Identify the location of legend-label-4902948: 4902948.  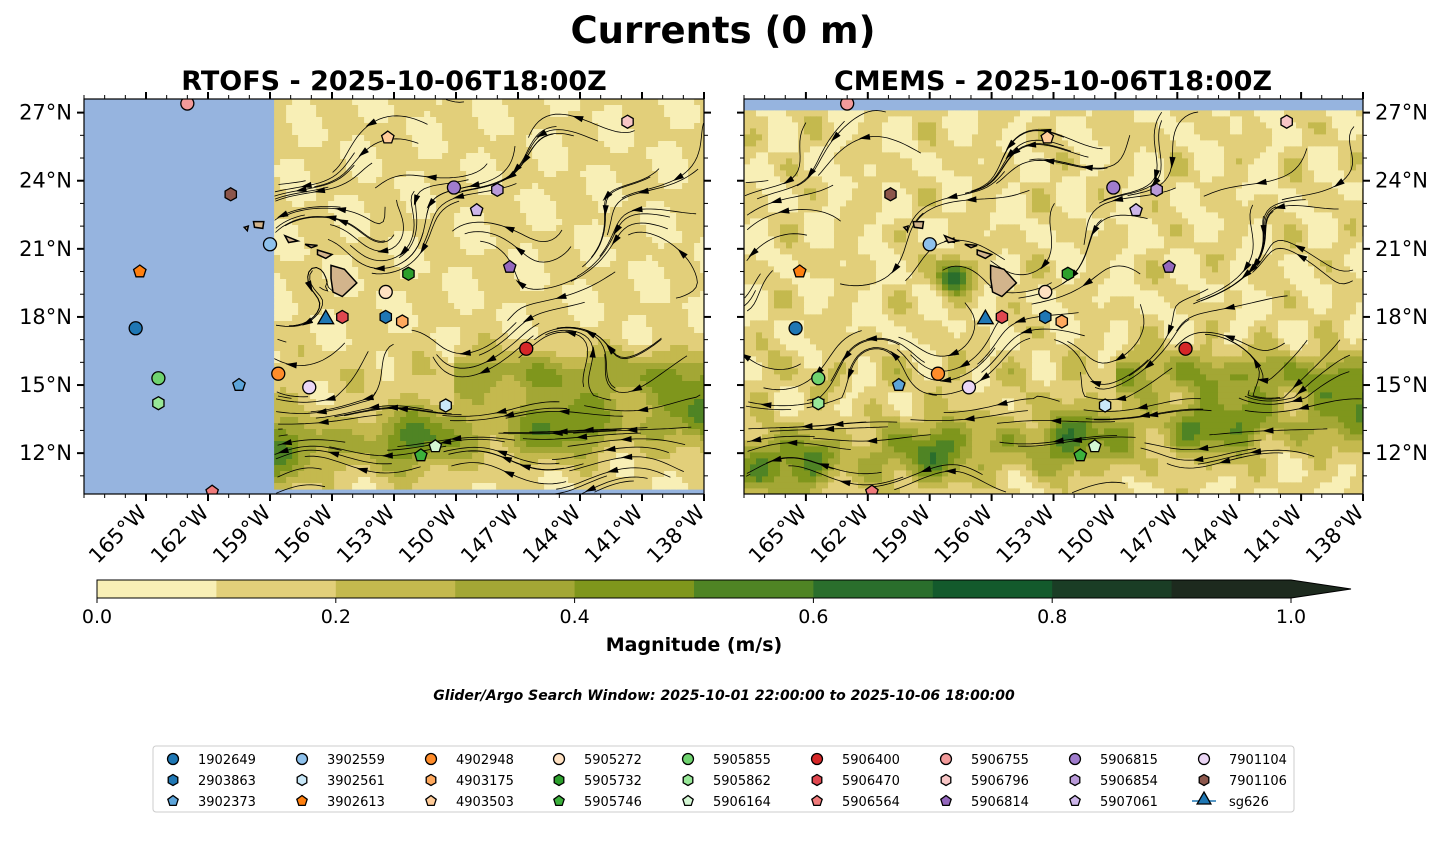
(485, 760).